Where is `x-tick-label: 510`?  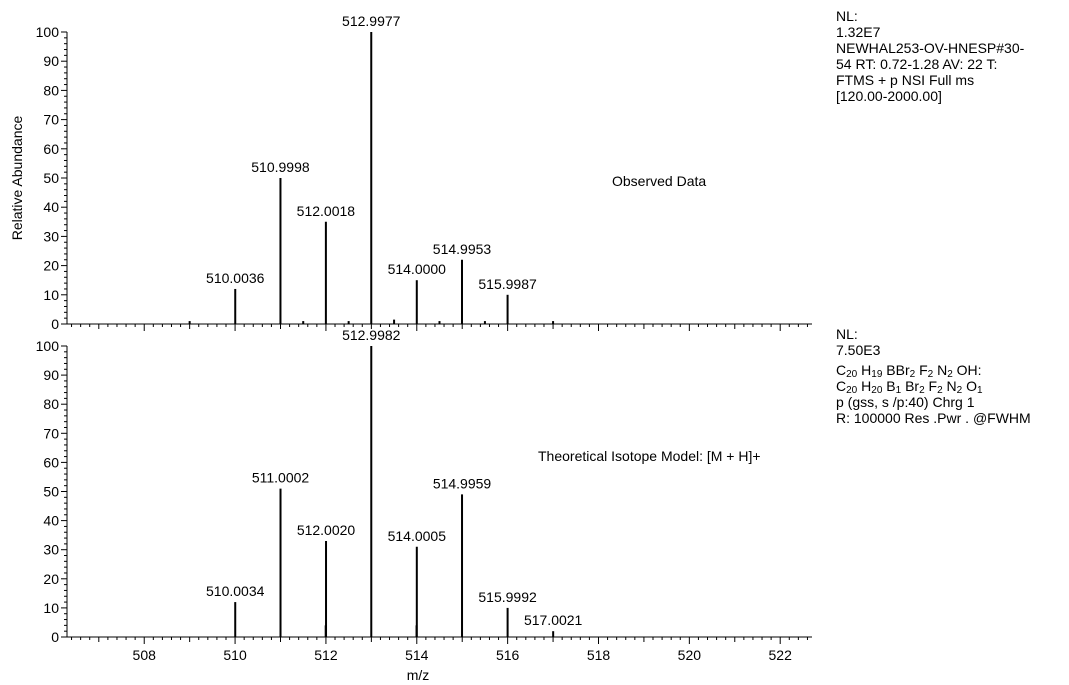 x-tick-label: 510 is located at coordinates (235, 655).